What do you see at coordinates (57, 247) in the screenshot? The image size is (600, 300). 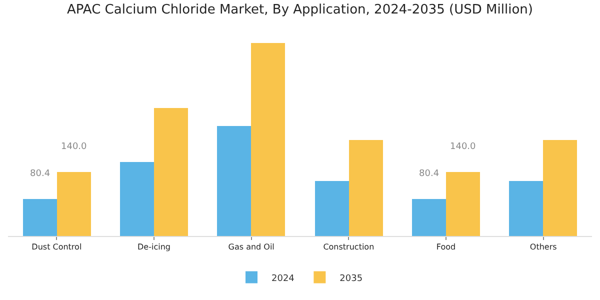 I see `x-tick-label: Dust Control` at bounding box center [57, 247].